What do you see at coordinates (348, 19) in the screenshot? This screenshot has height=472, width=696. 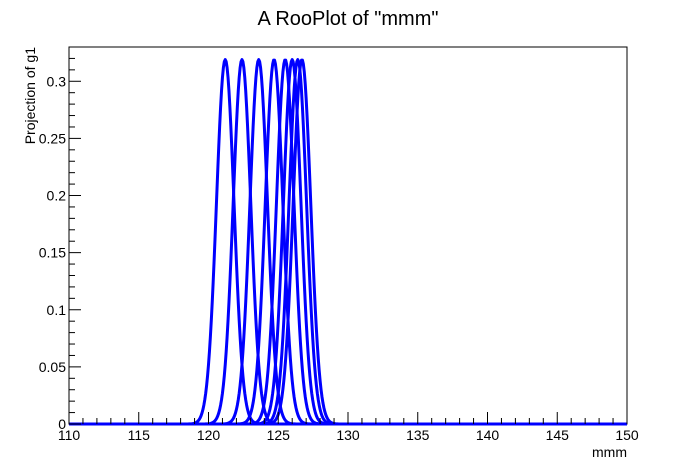 I see `chart-title: A RooPlot of "mmm"` at bounding box center [348, 19].